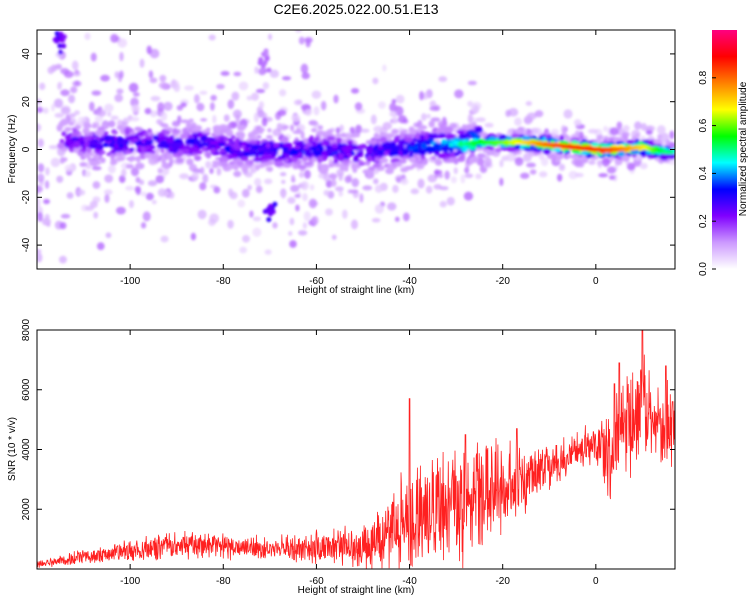 The width and height of the screenshot is (750, 600). What do you see at coordinates (703, 173) in the screenshot?
I see `colorbar-tick-label: 0.4` at bounding box center [703, 173].